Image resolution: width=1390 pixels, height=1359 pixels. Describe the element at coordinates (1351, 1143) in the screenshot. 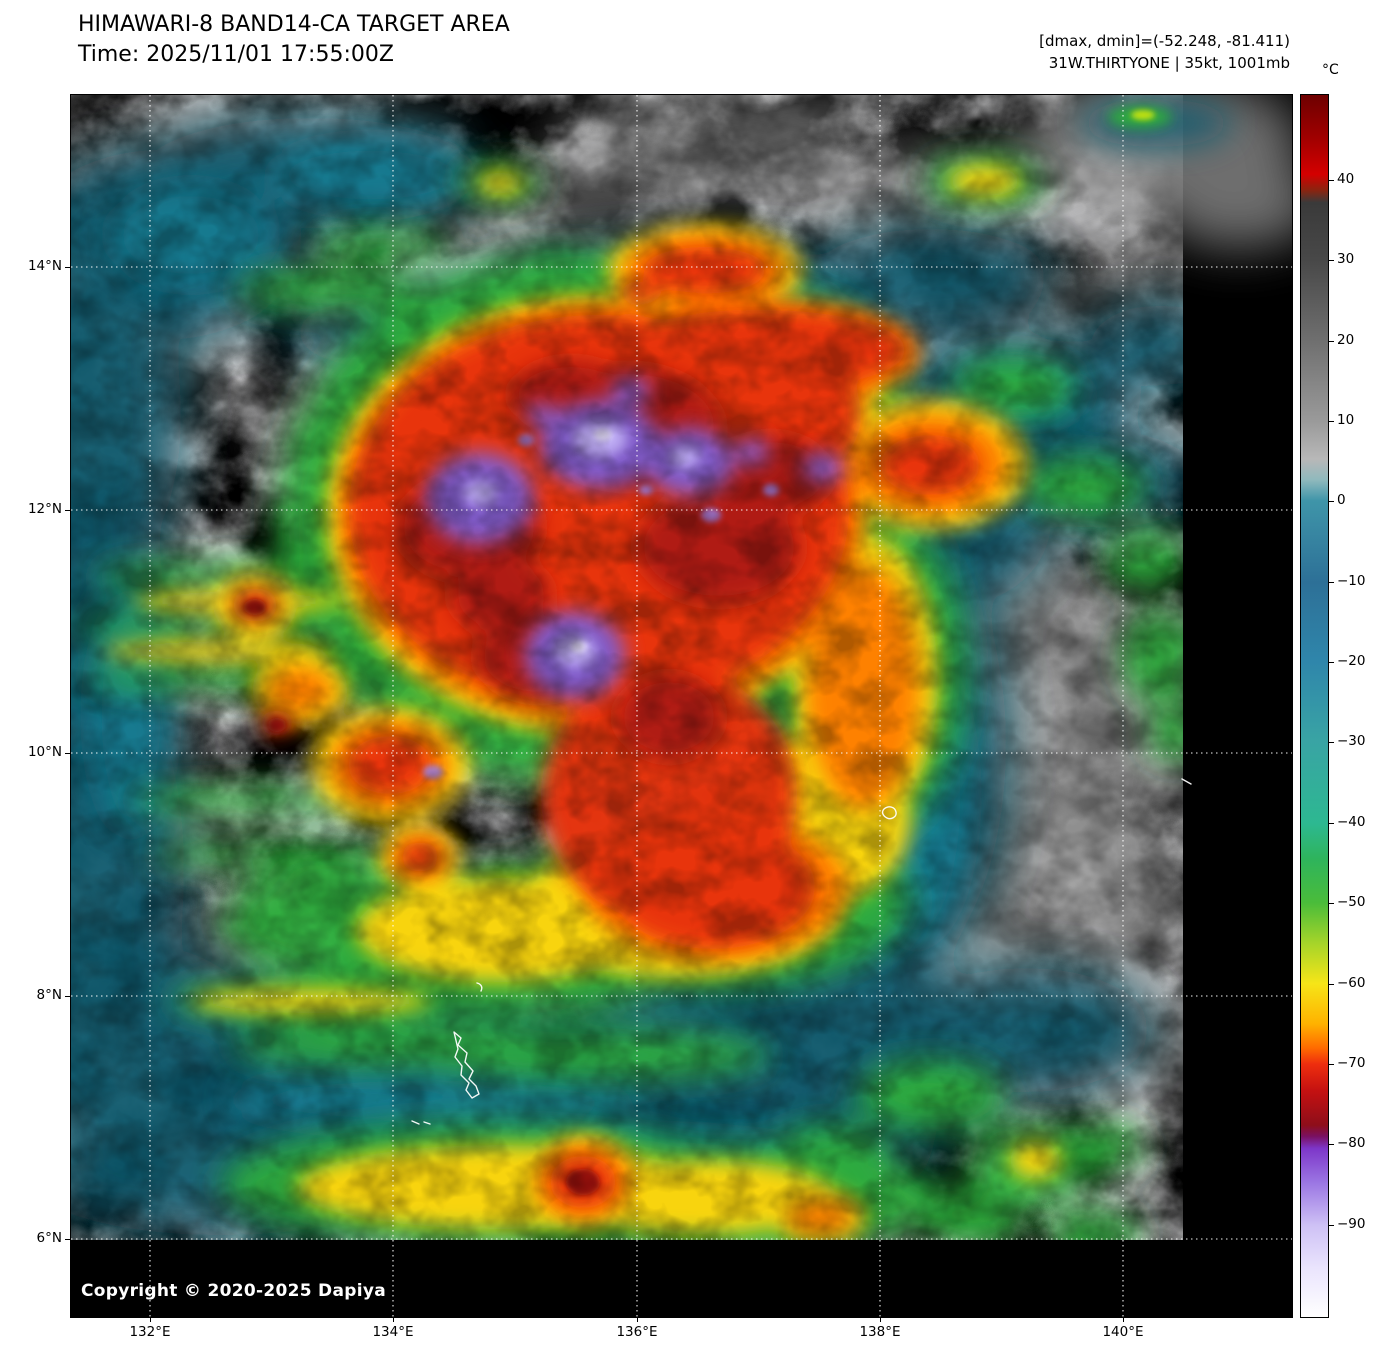

I see `colorbar-tick-label: −80` at that location.